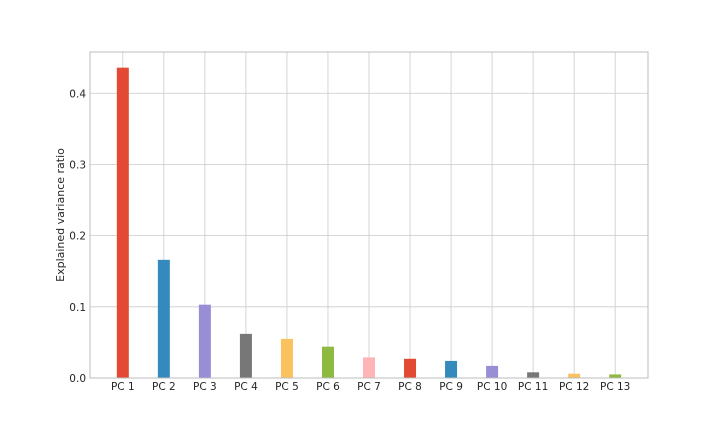 Image resolution: width=720 pixels, height=436 pixels. I want to click on y-tick-labels: 0.0 0.1 0.2 0.3 0.4, so click(77, 236).